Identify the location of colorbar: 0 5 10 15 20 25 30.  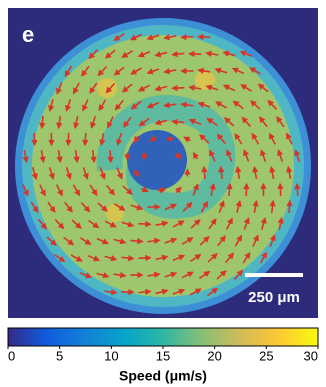
(163, 345).